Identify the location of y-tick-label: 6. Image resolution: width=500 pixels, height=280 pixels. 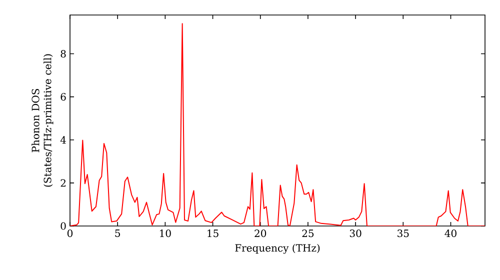
(63, 97).